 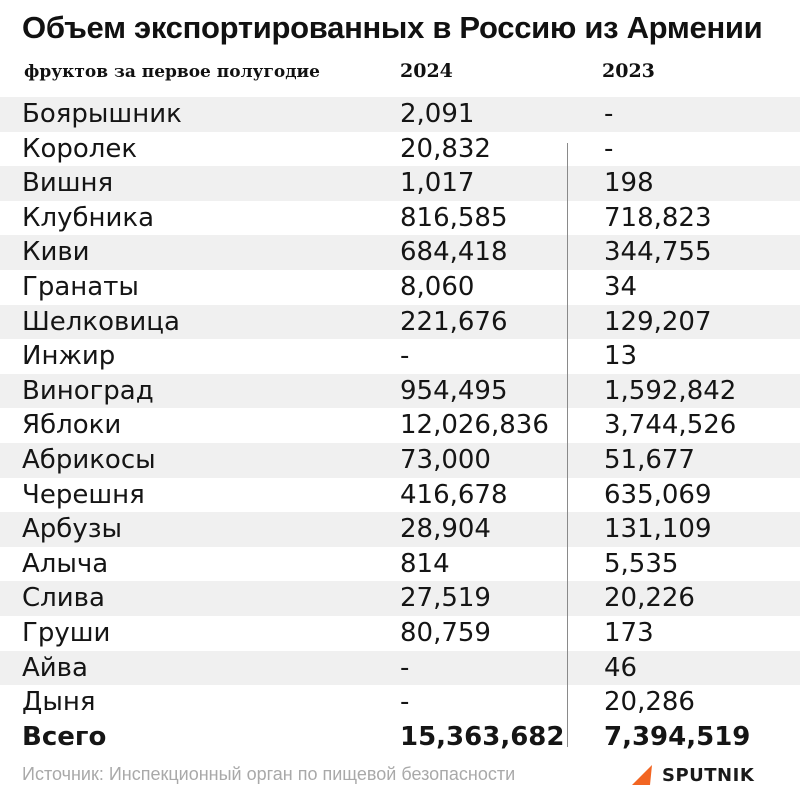 I want to click on table-row: Виноград 954,495 1,592,842, so click(x=400, y=391).